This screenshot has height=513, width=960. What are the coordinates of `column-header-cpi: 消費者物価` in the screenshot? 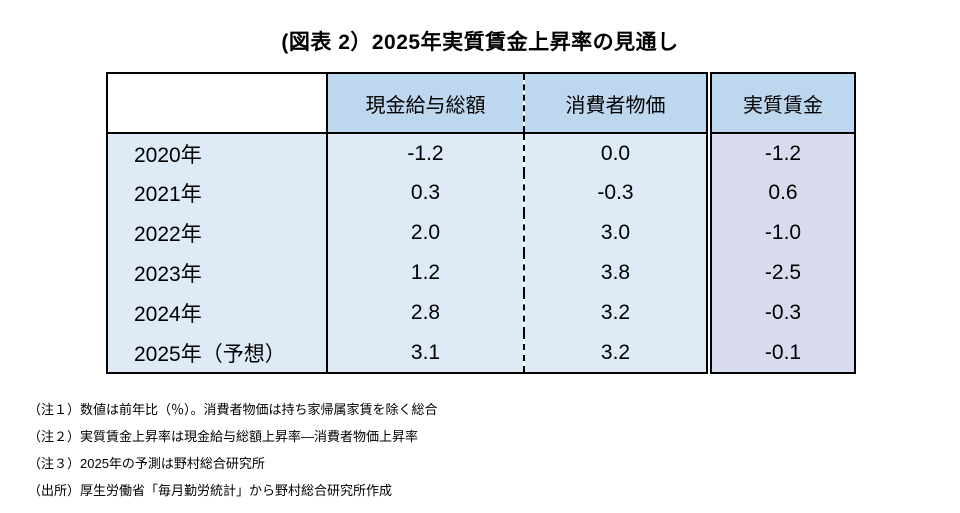 It's located at (616, 103).